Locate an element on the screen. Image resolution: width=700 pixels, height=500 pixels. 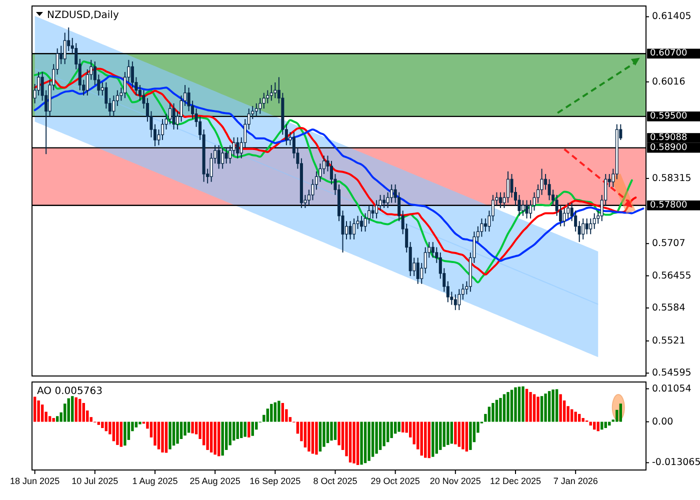
y-tick-label: -0.013065 is located at coordinates (676, 462).